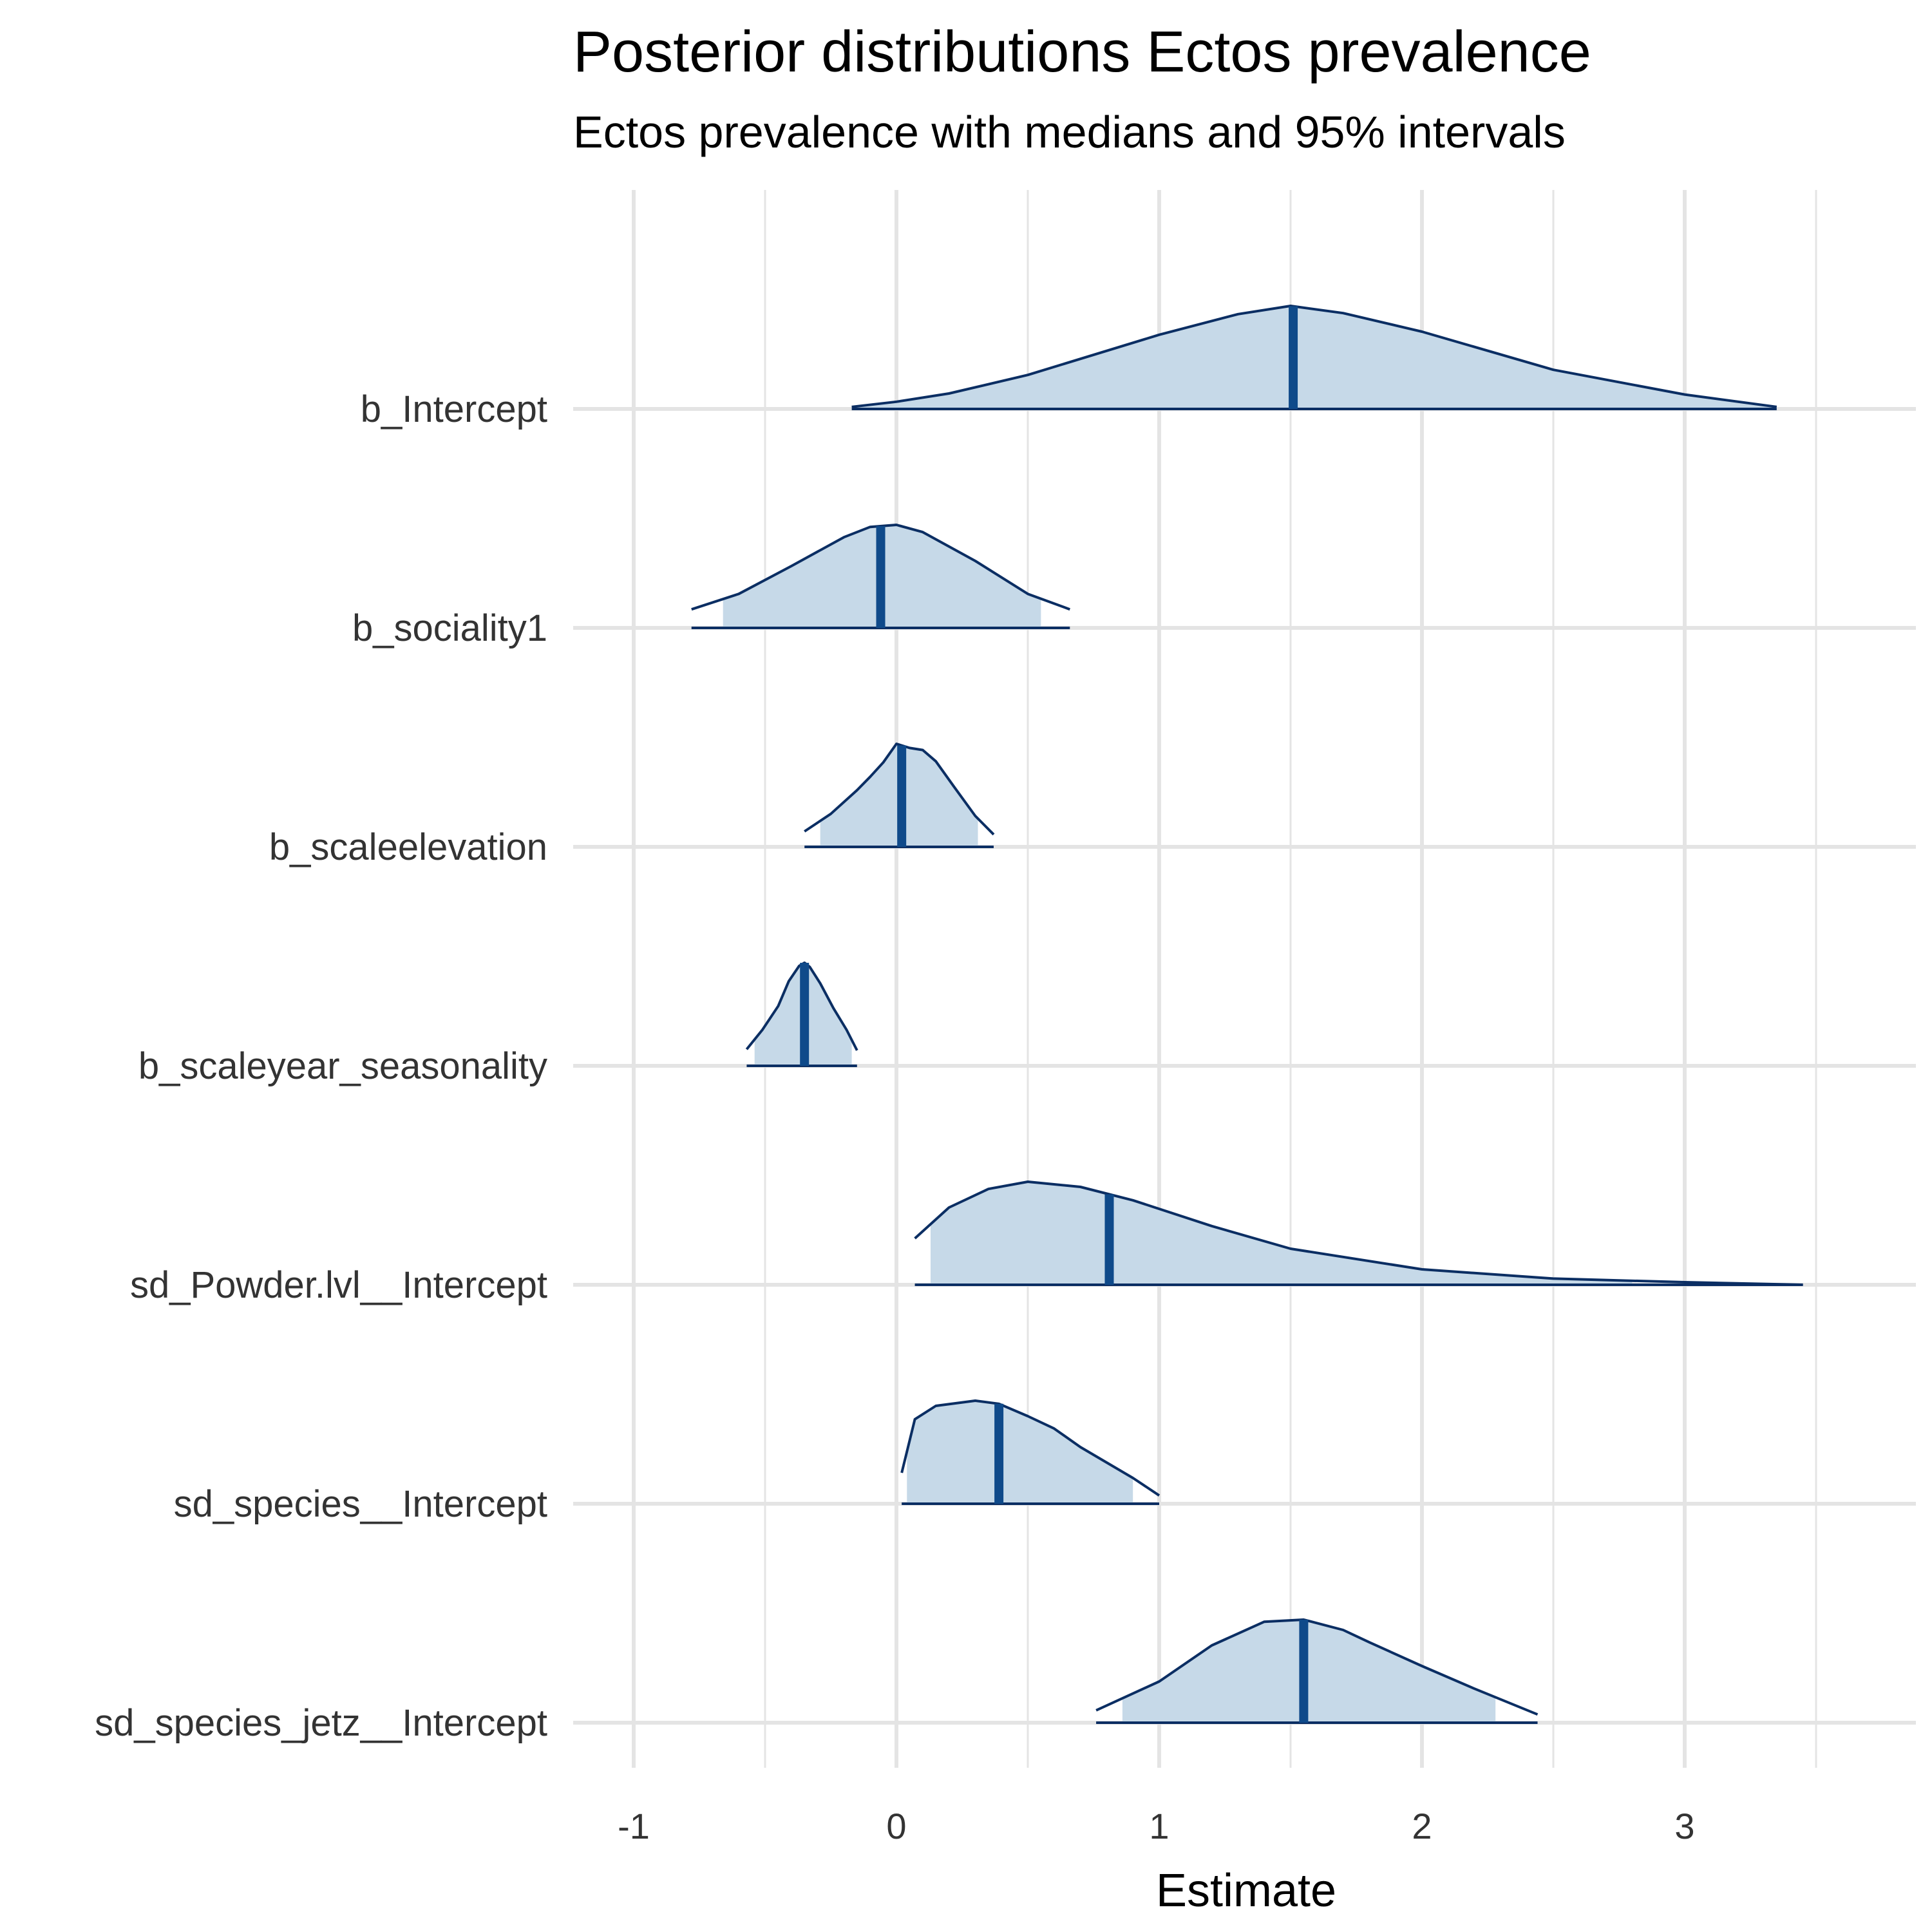 This screenshot has height=1932, width=1932. Describe the element at coordinates (454, 409) in the screenshot. I see `y-label-b_Intercept: b_Intercept` at that location.